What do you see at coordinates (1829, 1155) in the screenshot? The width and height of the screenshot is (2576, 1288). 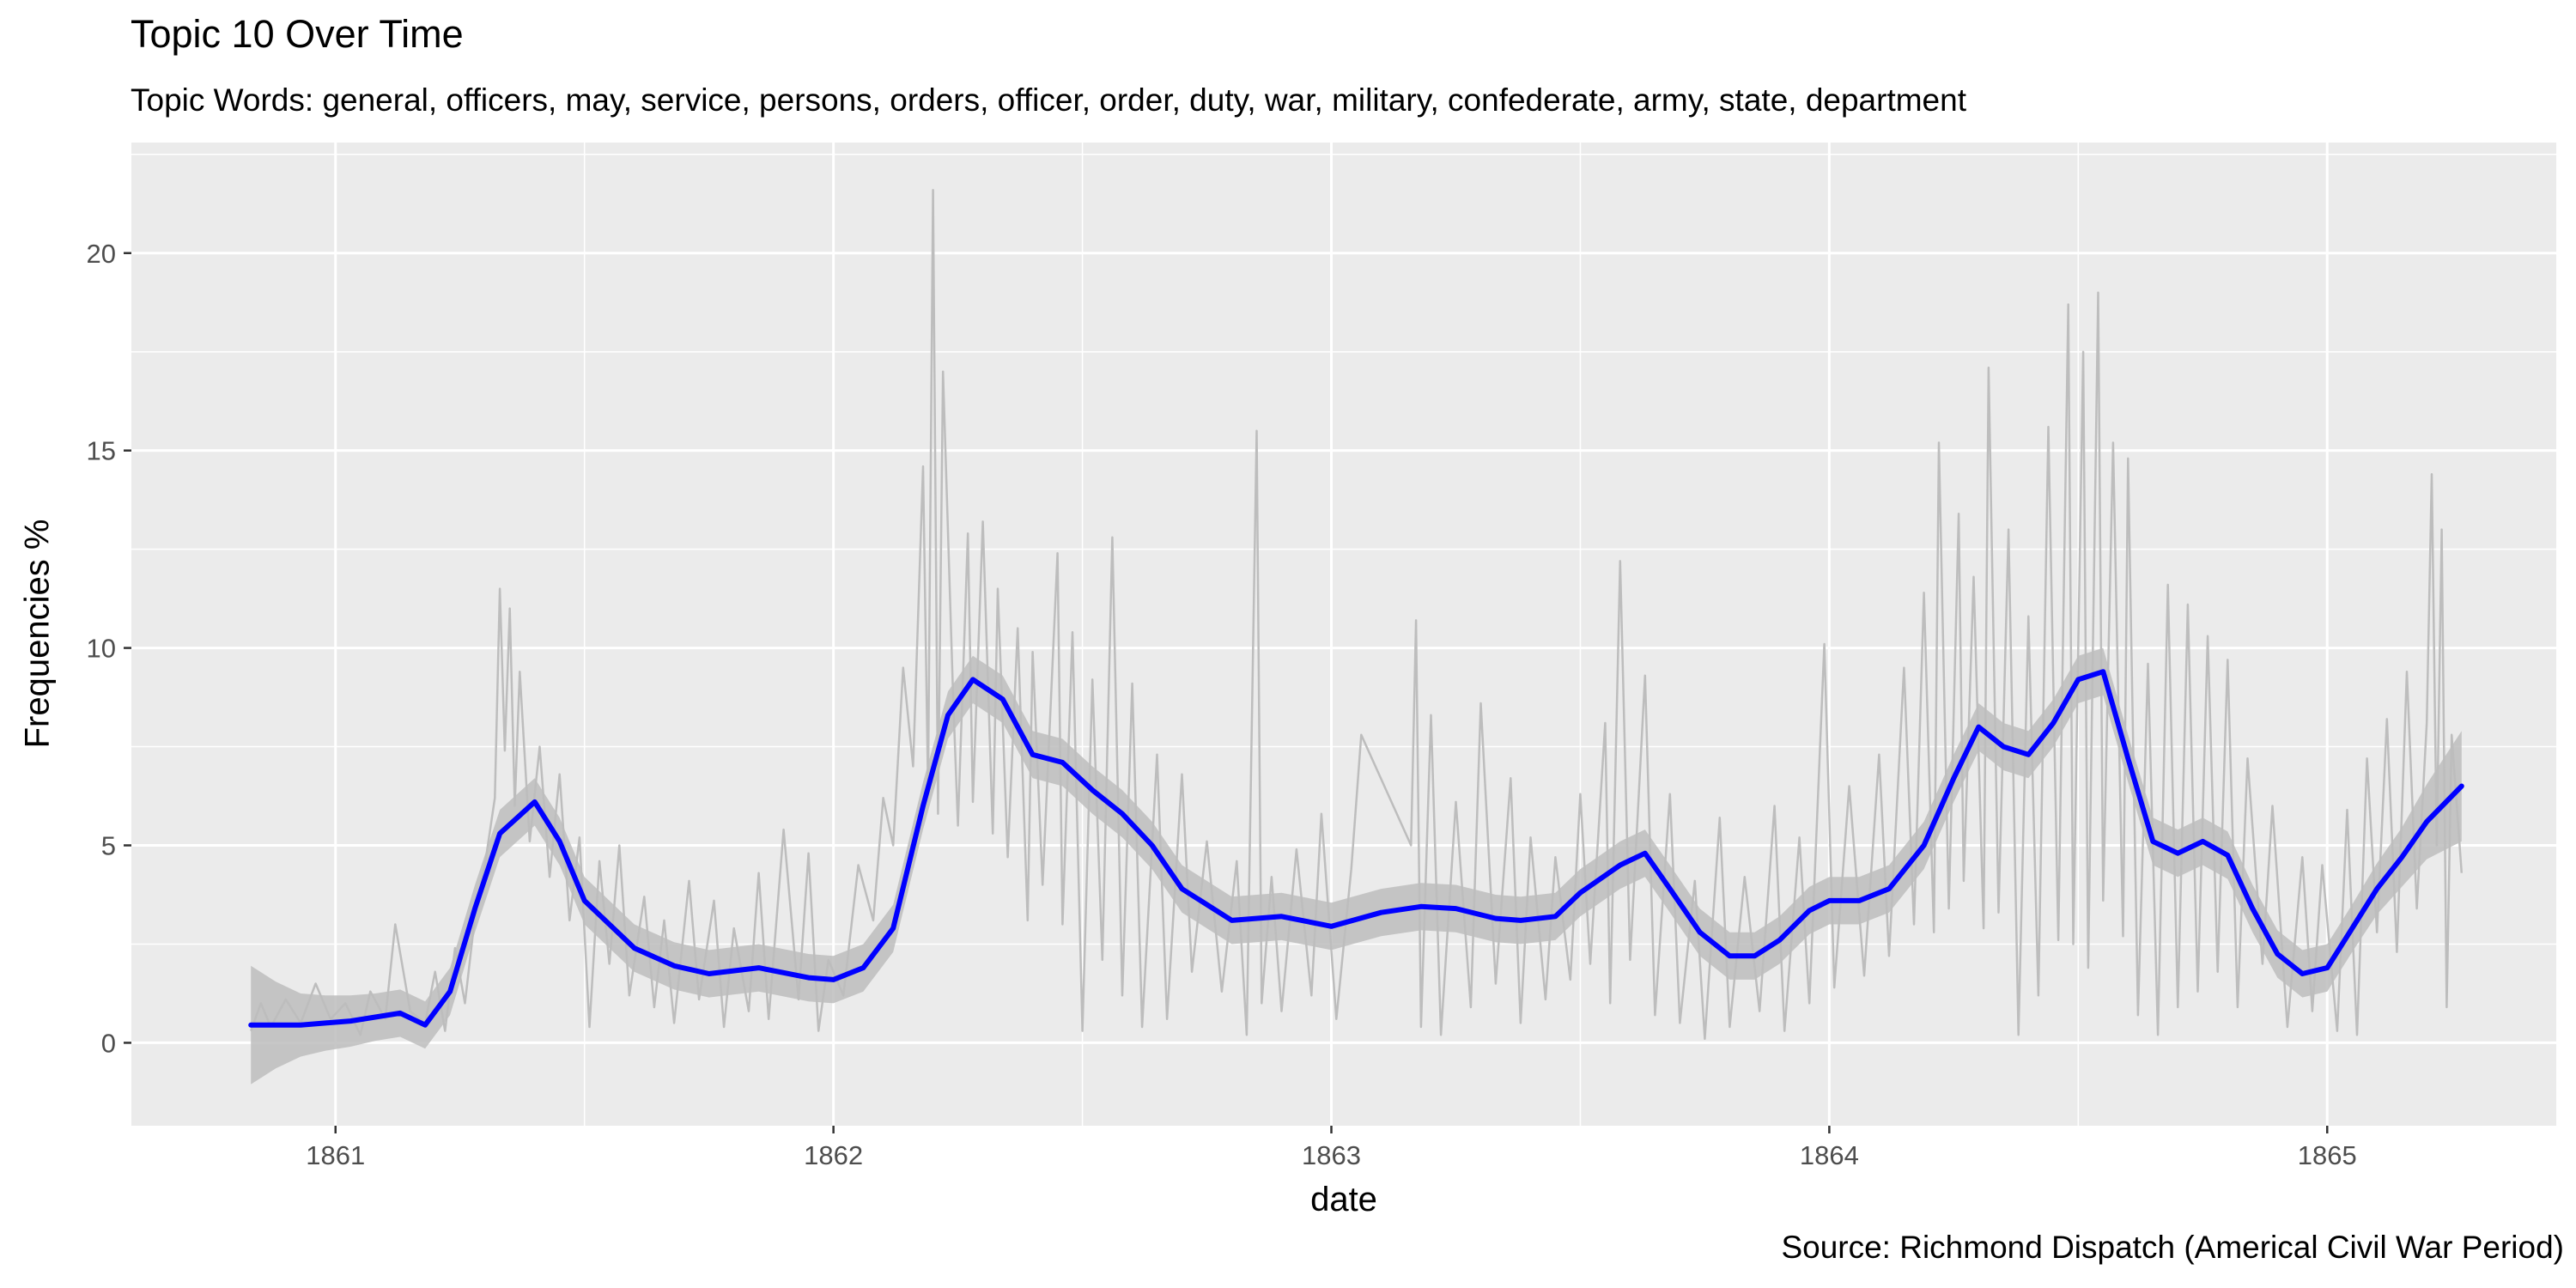 I see `x-tick-label: 1864` at bounding box center [1829, 1155].